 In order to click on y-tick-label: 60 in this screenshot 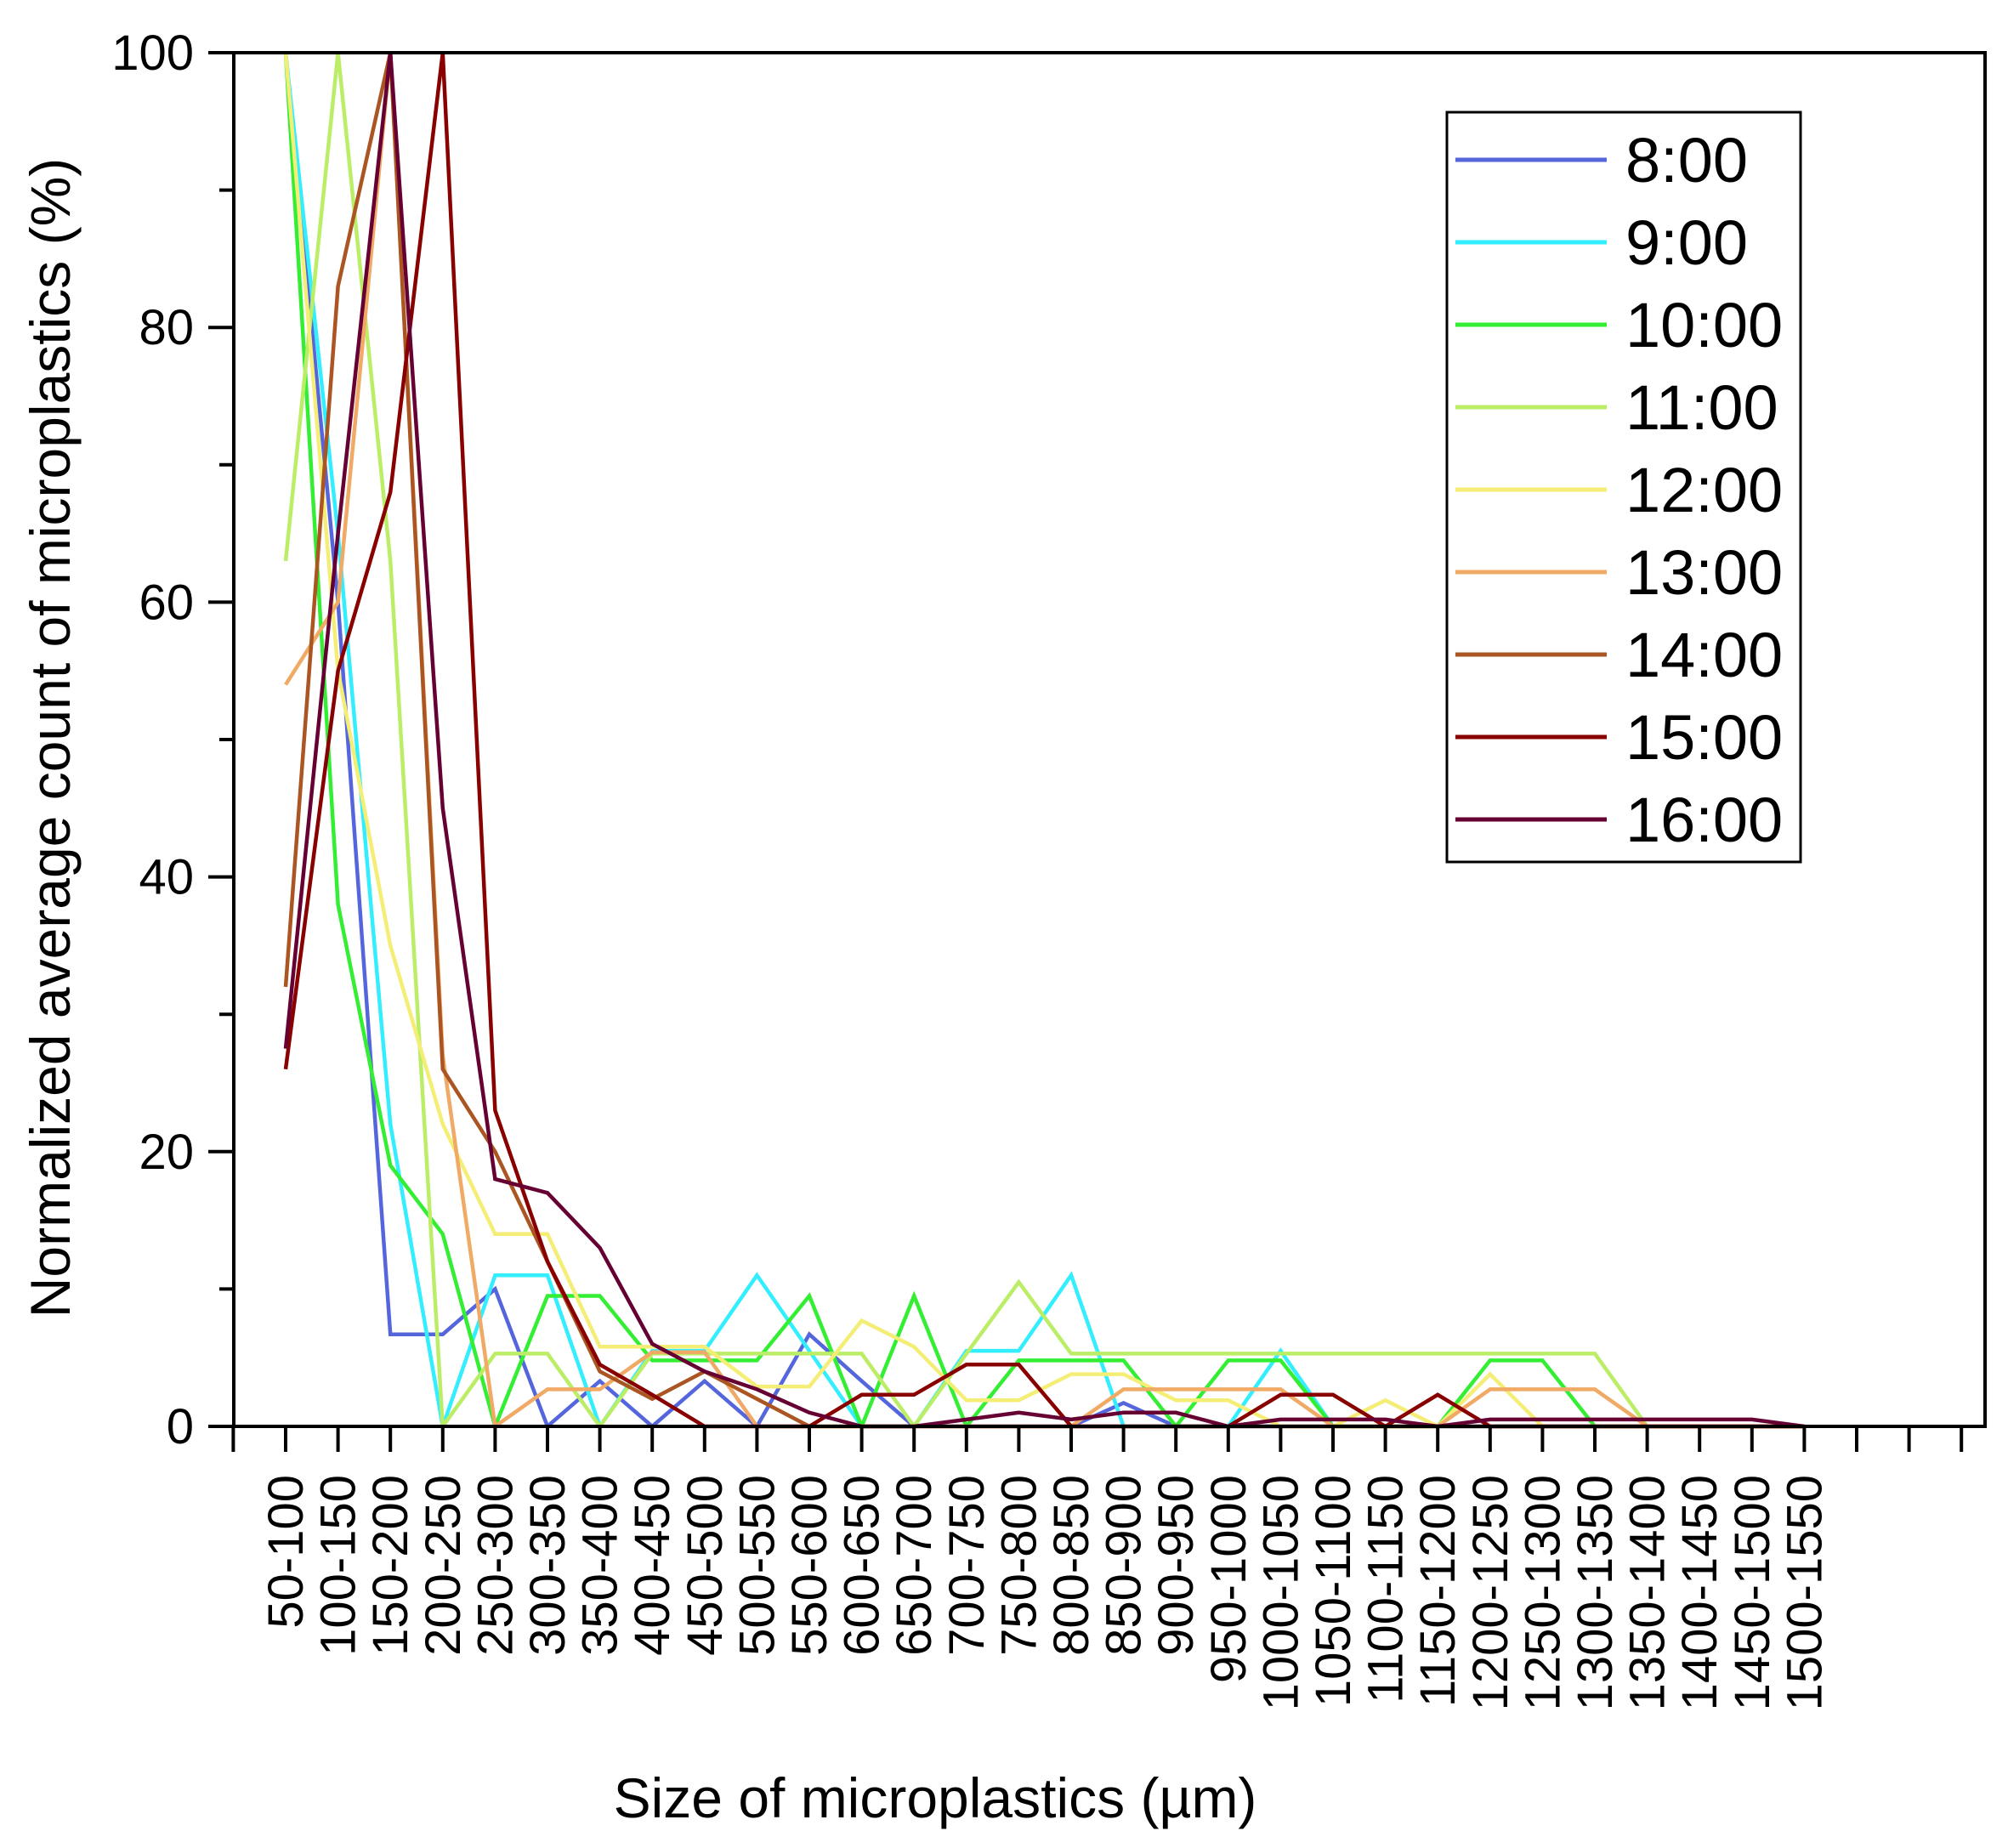, I will do `click(166, 602)`.